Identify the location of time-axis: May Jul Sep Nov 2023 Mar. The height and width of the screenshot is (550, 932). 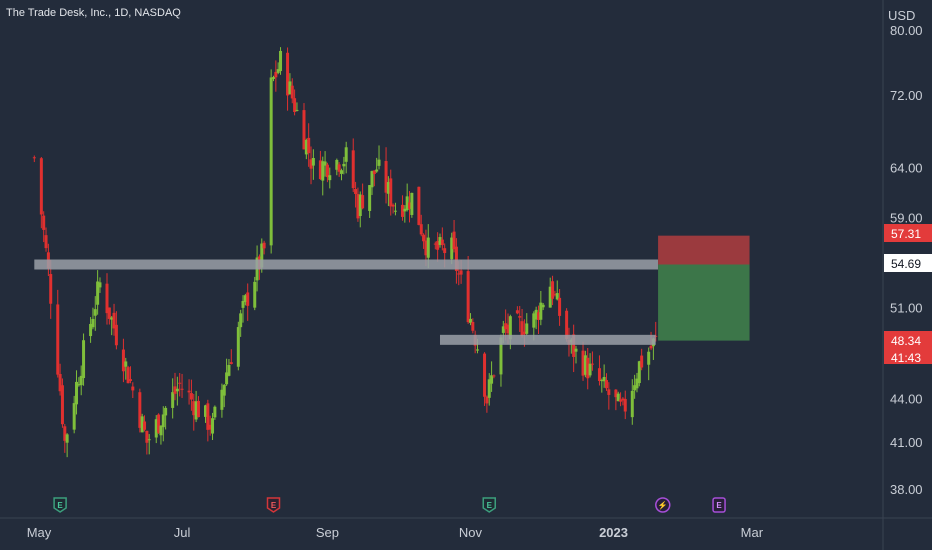
(395, 532).